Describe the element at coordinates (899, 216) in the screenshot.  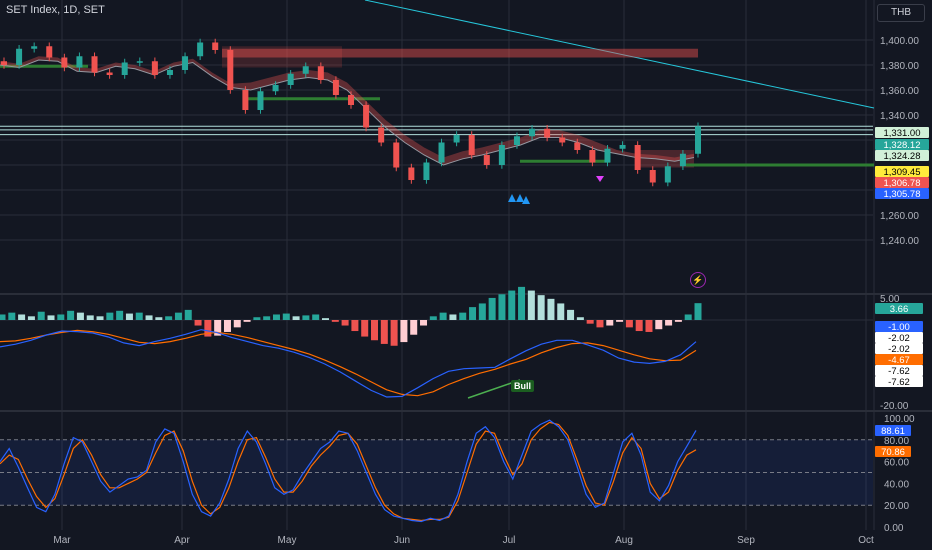
I see `y-tick-label: 1,260.00` at that location.